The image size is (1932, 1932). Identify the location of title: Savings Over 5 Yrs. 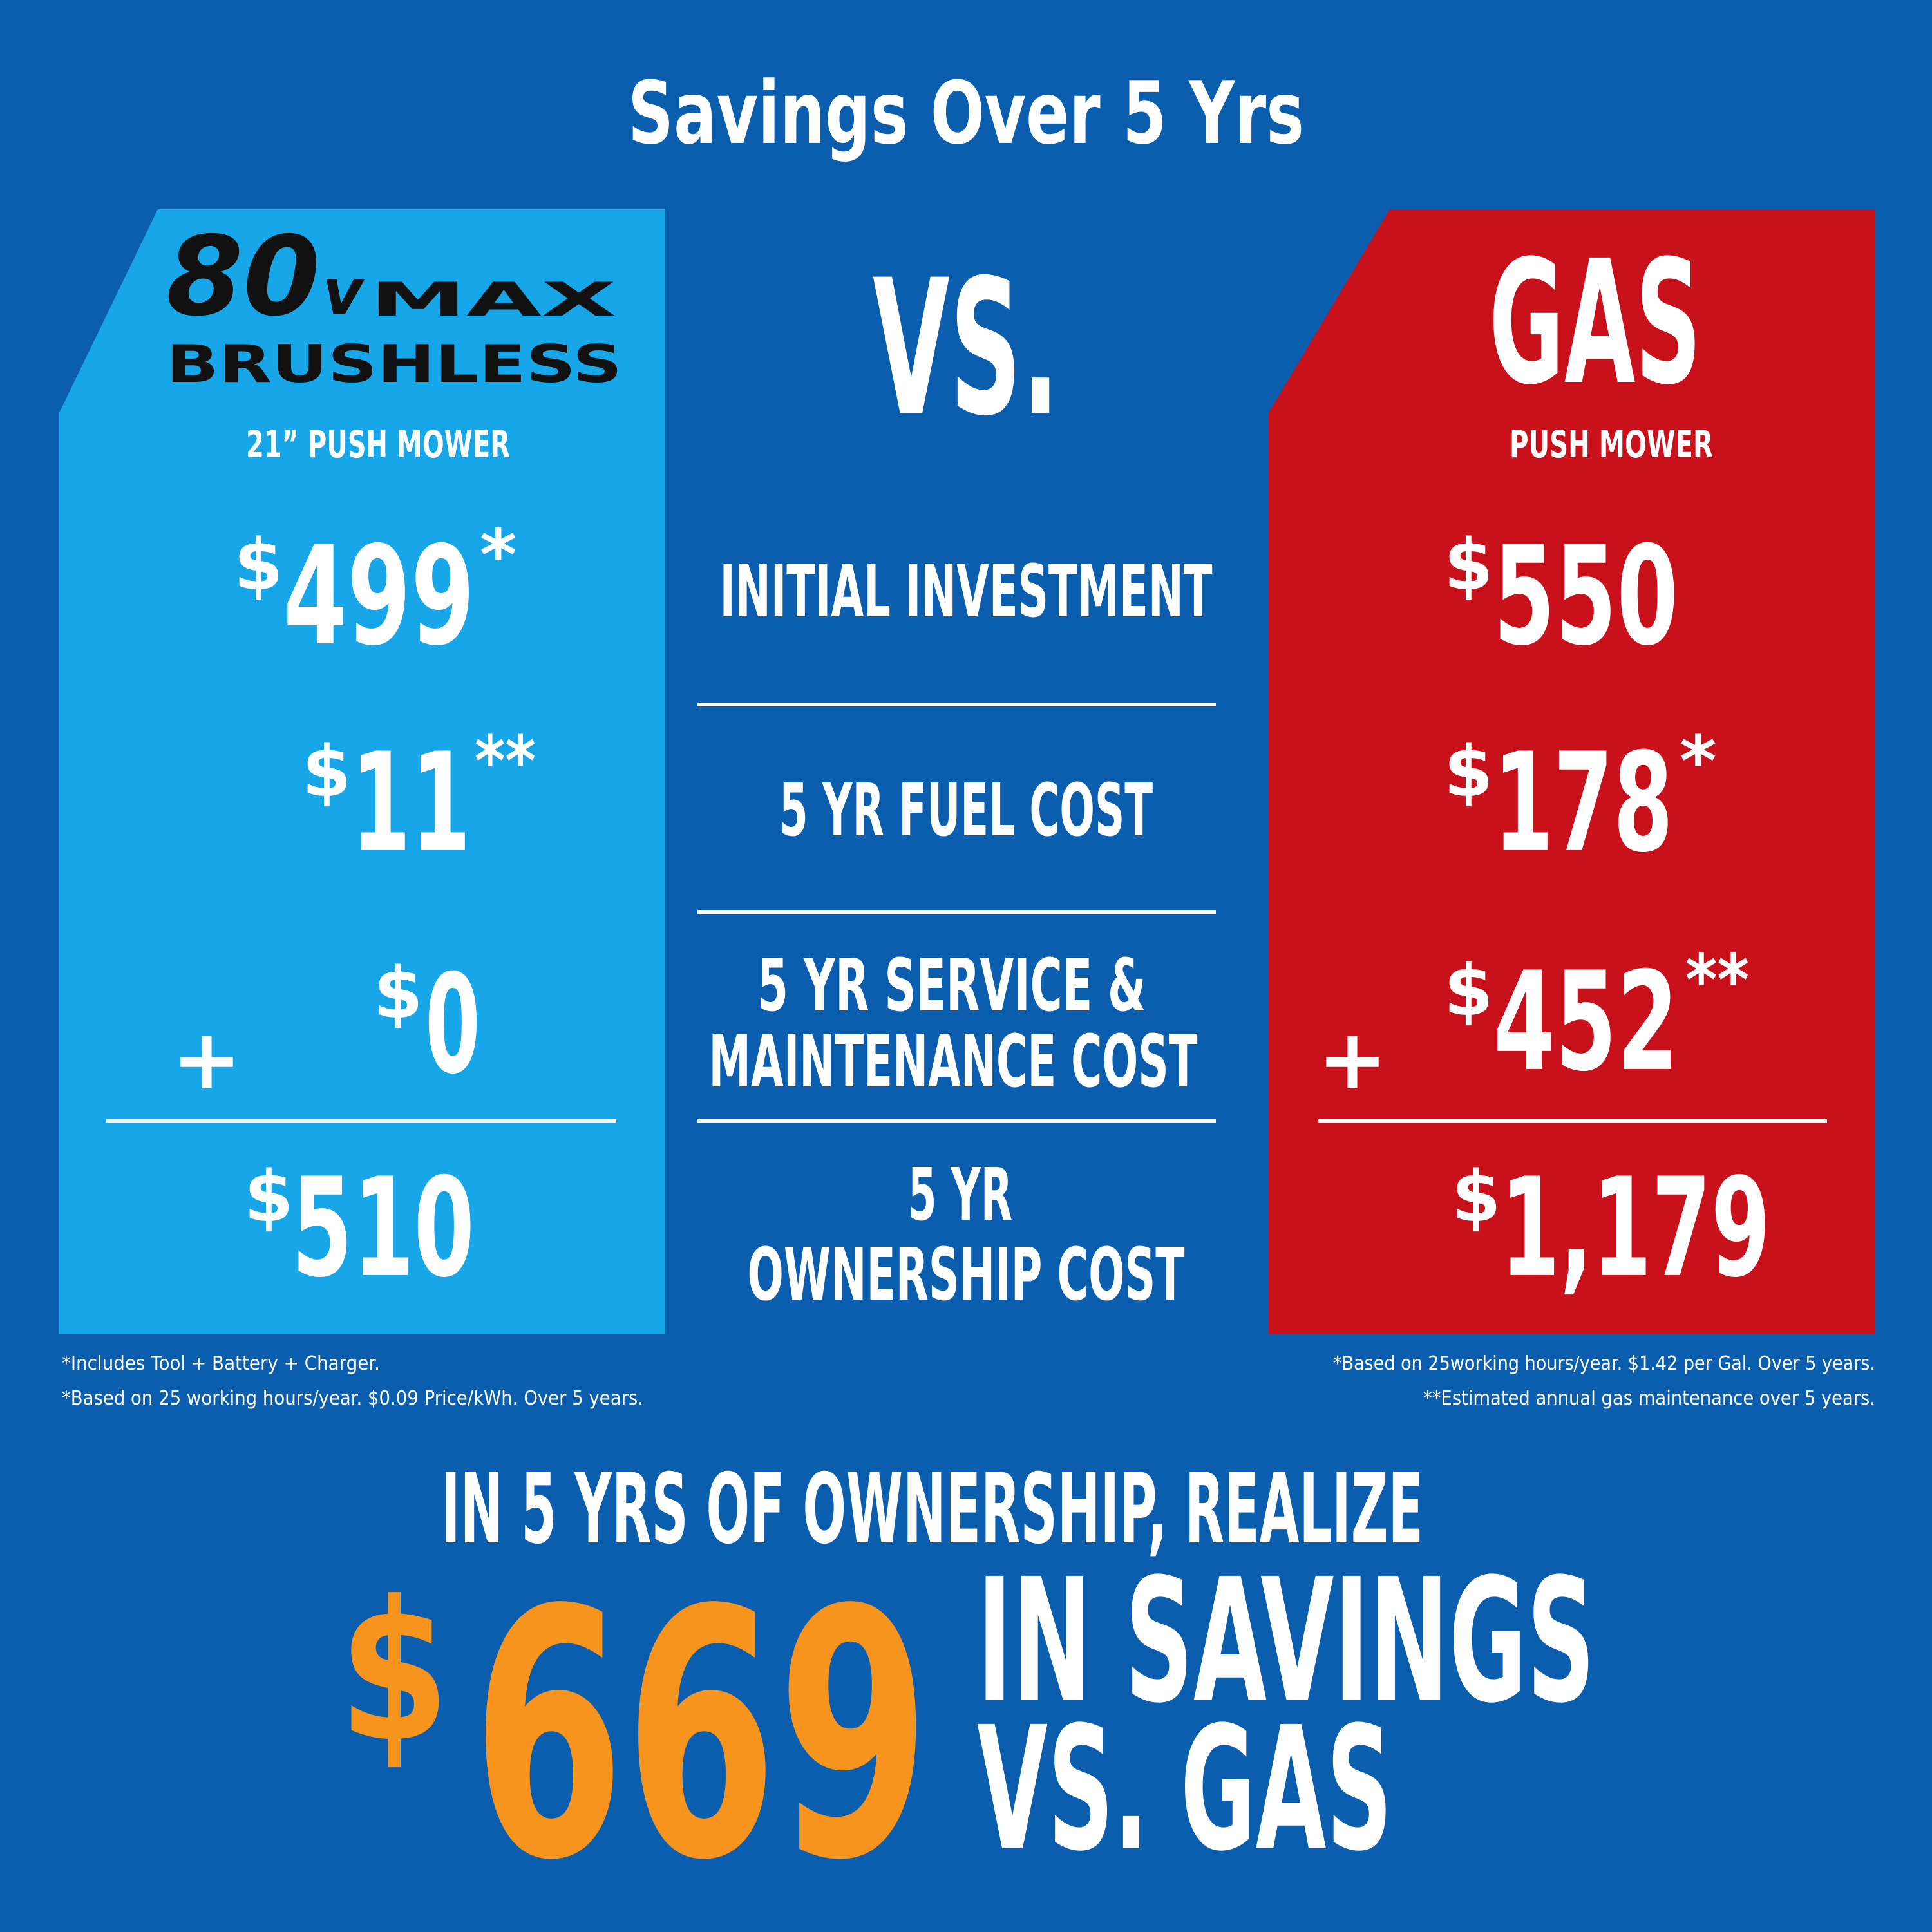
(966, 113).